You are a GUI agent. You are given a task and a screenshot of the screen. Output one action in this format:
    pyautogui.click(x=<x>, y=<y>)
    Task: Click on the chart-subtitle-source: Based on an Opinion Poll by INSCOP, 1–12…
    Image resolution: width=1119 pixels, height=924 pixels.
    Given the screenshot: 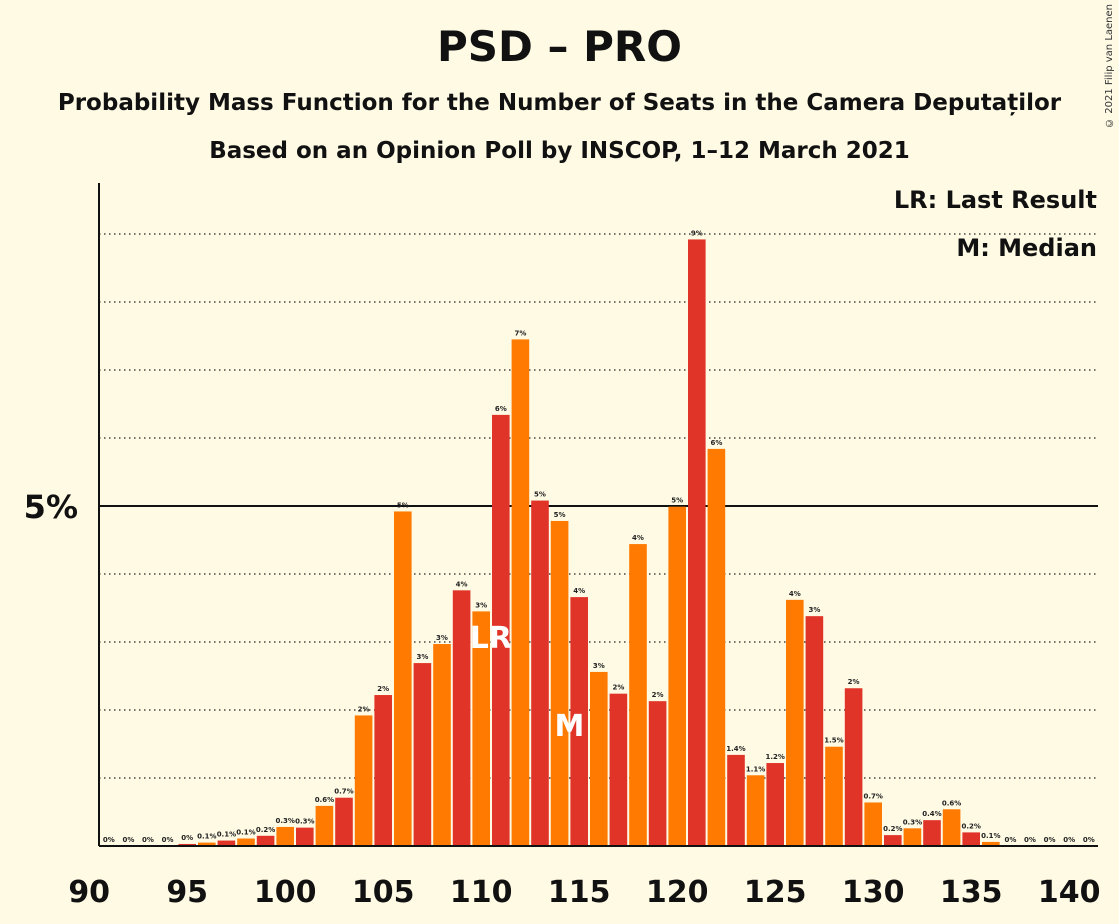 What is the action you would take?
    pyautogui.click(x=559, y=151)
    